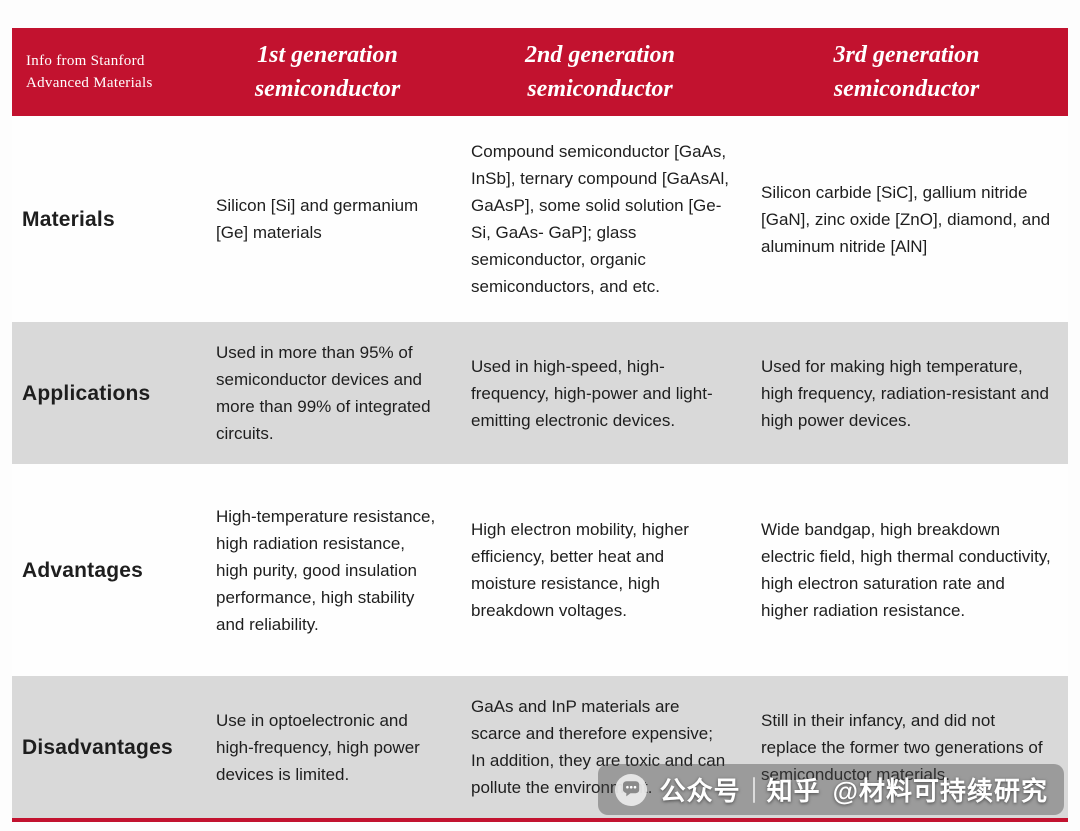 The image size is (1080, 831). Describe the element at coordinates (327, 72) in the screenshot. I see `header-col-gen1: 1st generation semiconductor` at that location.